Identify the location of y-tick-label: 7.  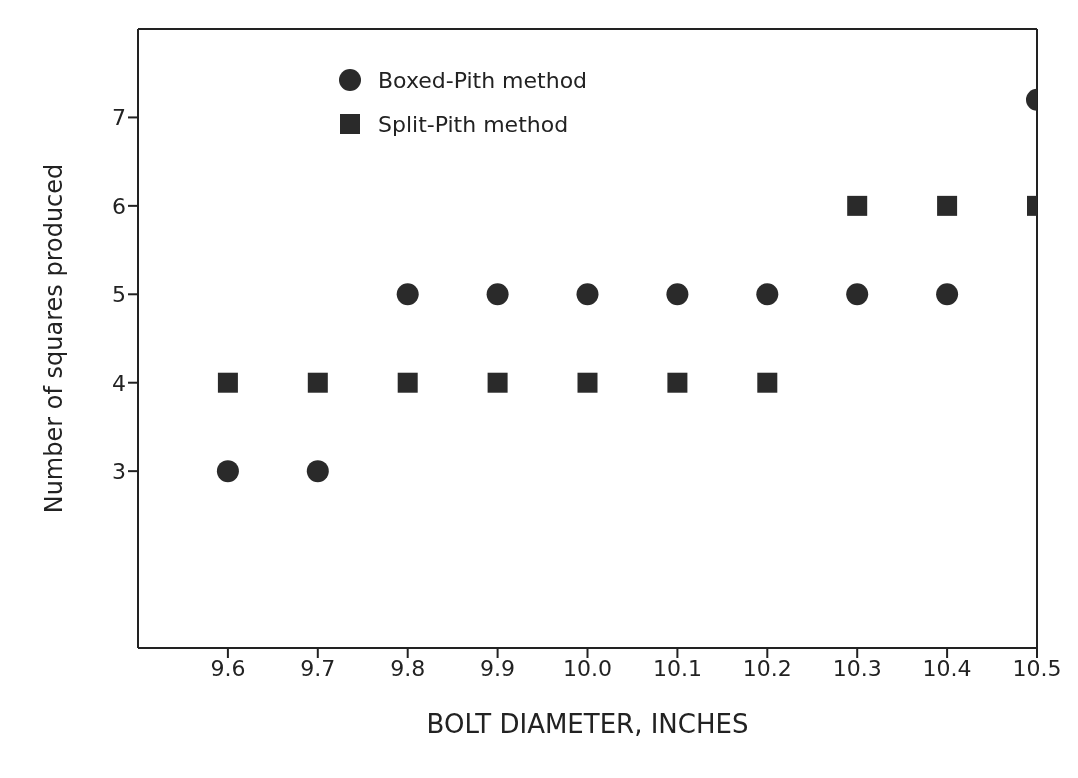
(119, 118).